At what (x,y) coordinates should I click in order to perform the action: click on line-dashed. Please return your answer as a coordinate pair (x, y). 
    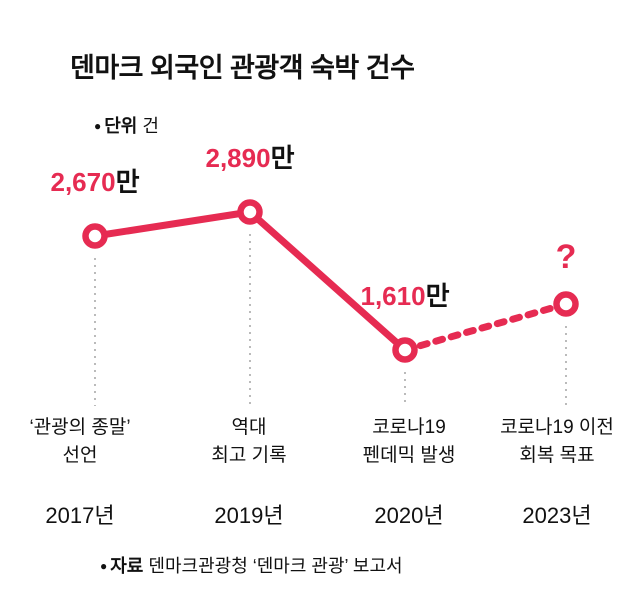
    Looking at the image, I should click on (485, 327).